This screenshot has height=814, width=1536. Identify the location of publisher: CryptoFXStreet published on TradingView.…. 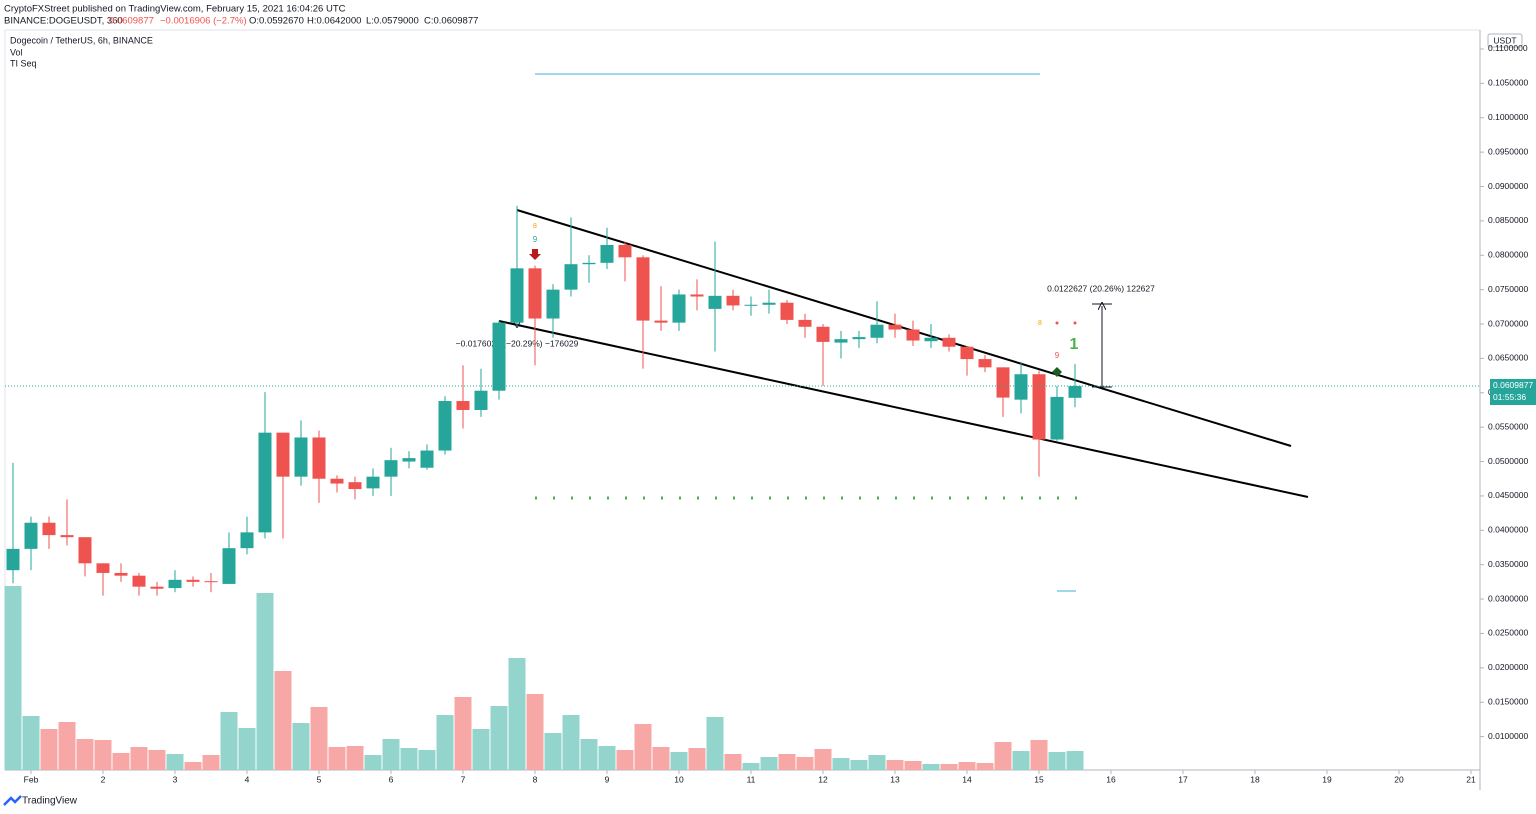
(175, 9).